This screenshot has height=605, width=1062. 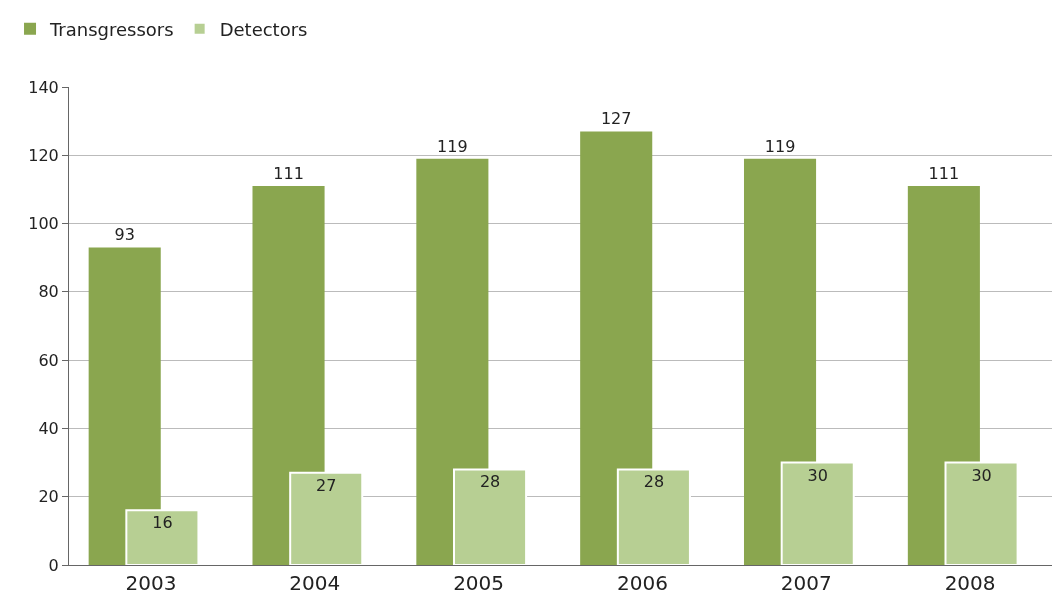 I want to click on data-label: 93, so click(x=124, y=235).